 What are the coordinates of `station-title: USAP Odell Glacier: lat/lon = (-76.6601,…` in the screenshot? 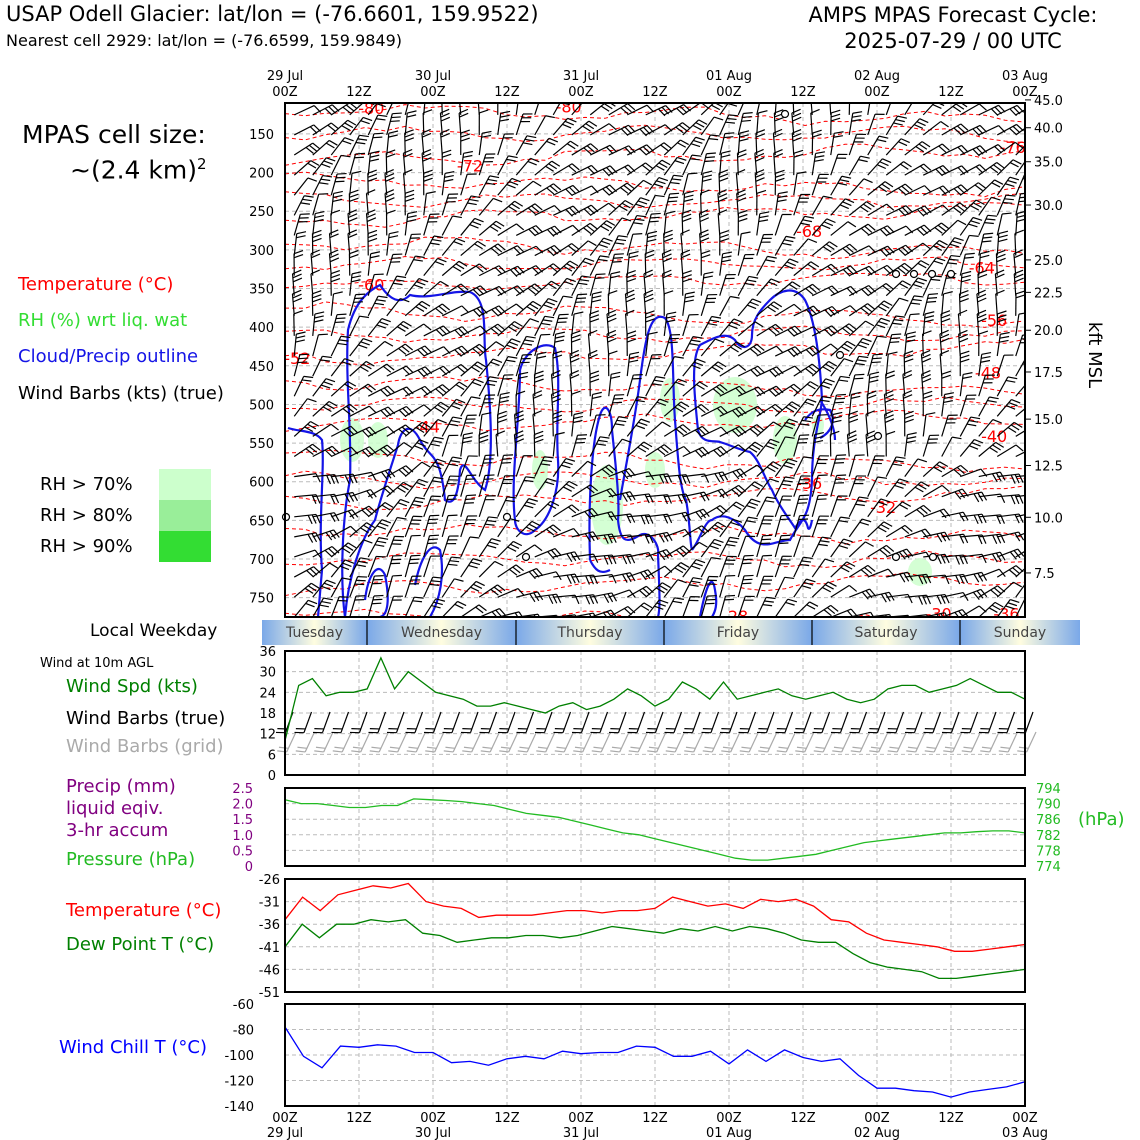 It's located at (272, 14).